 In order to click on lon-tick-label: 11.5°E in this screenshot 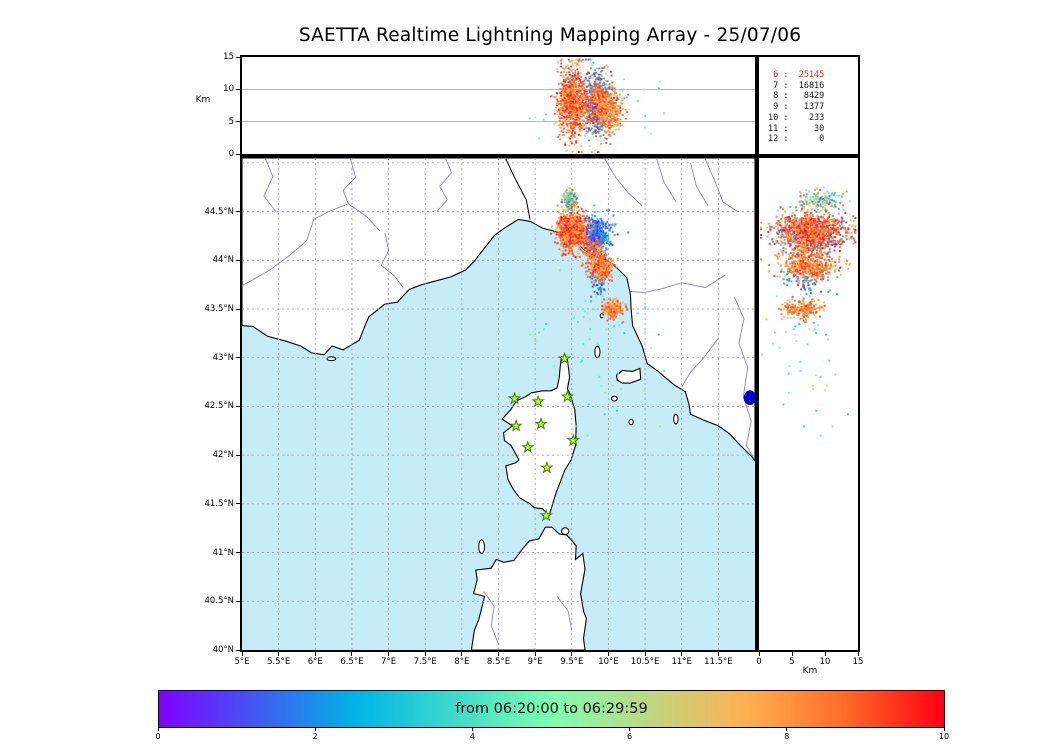, I will do `click(718, 662)`.